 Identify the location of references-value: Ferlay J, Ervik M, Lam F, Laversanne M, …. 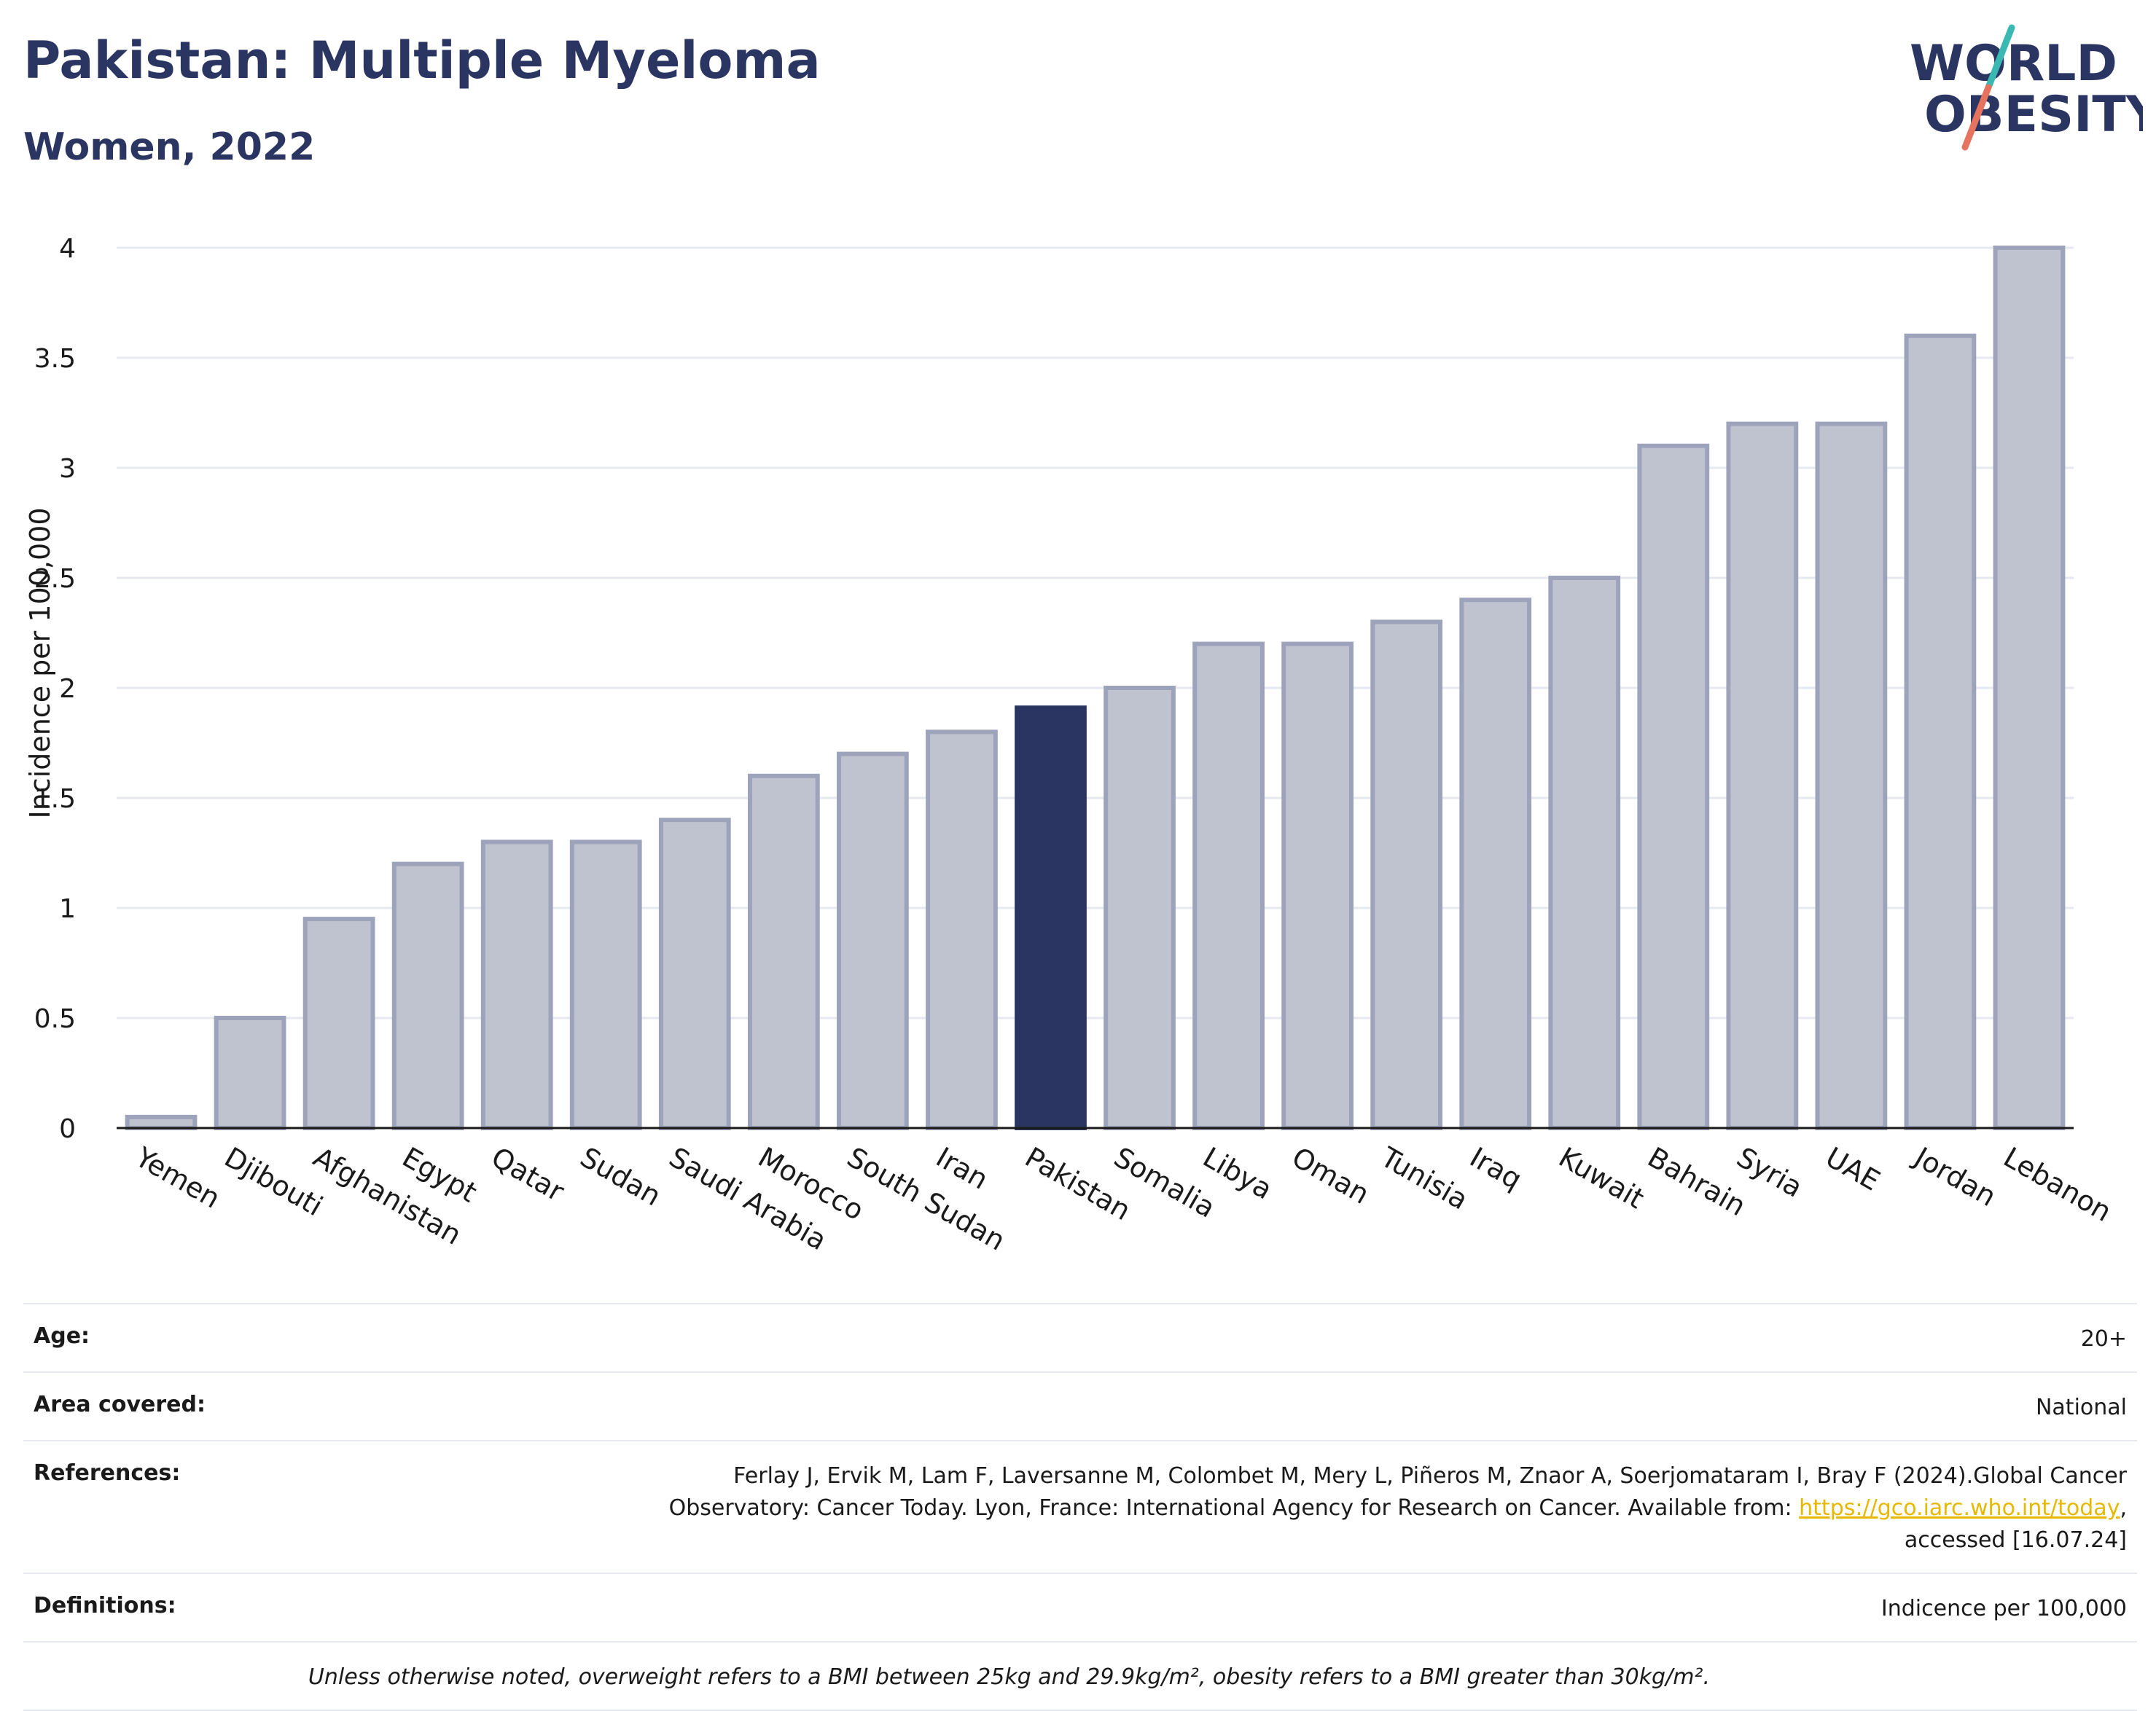
(1369, 1508).